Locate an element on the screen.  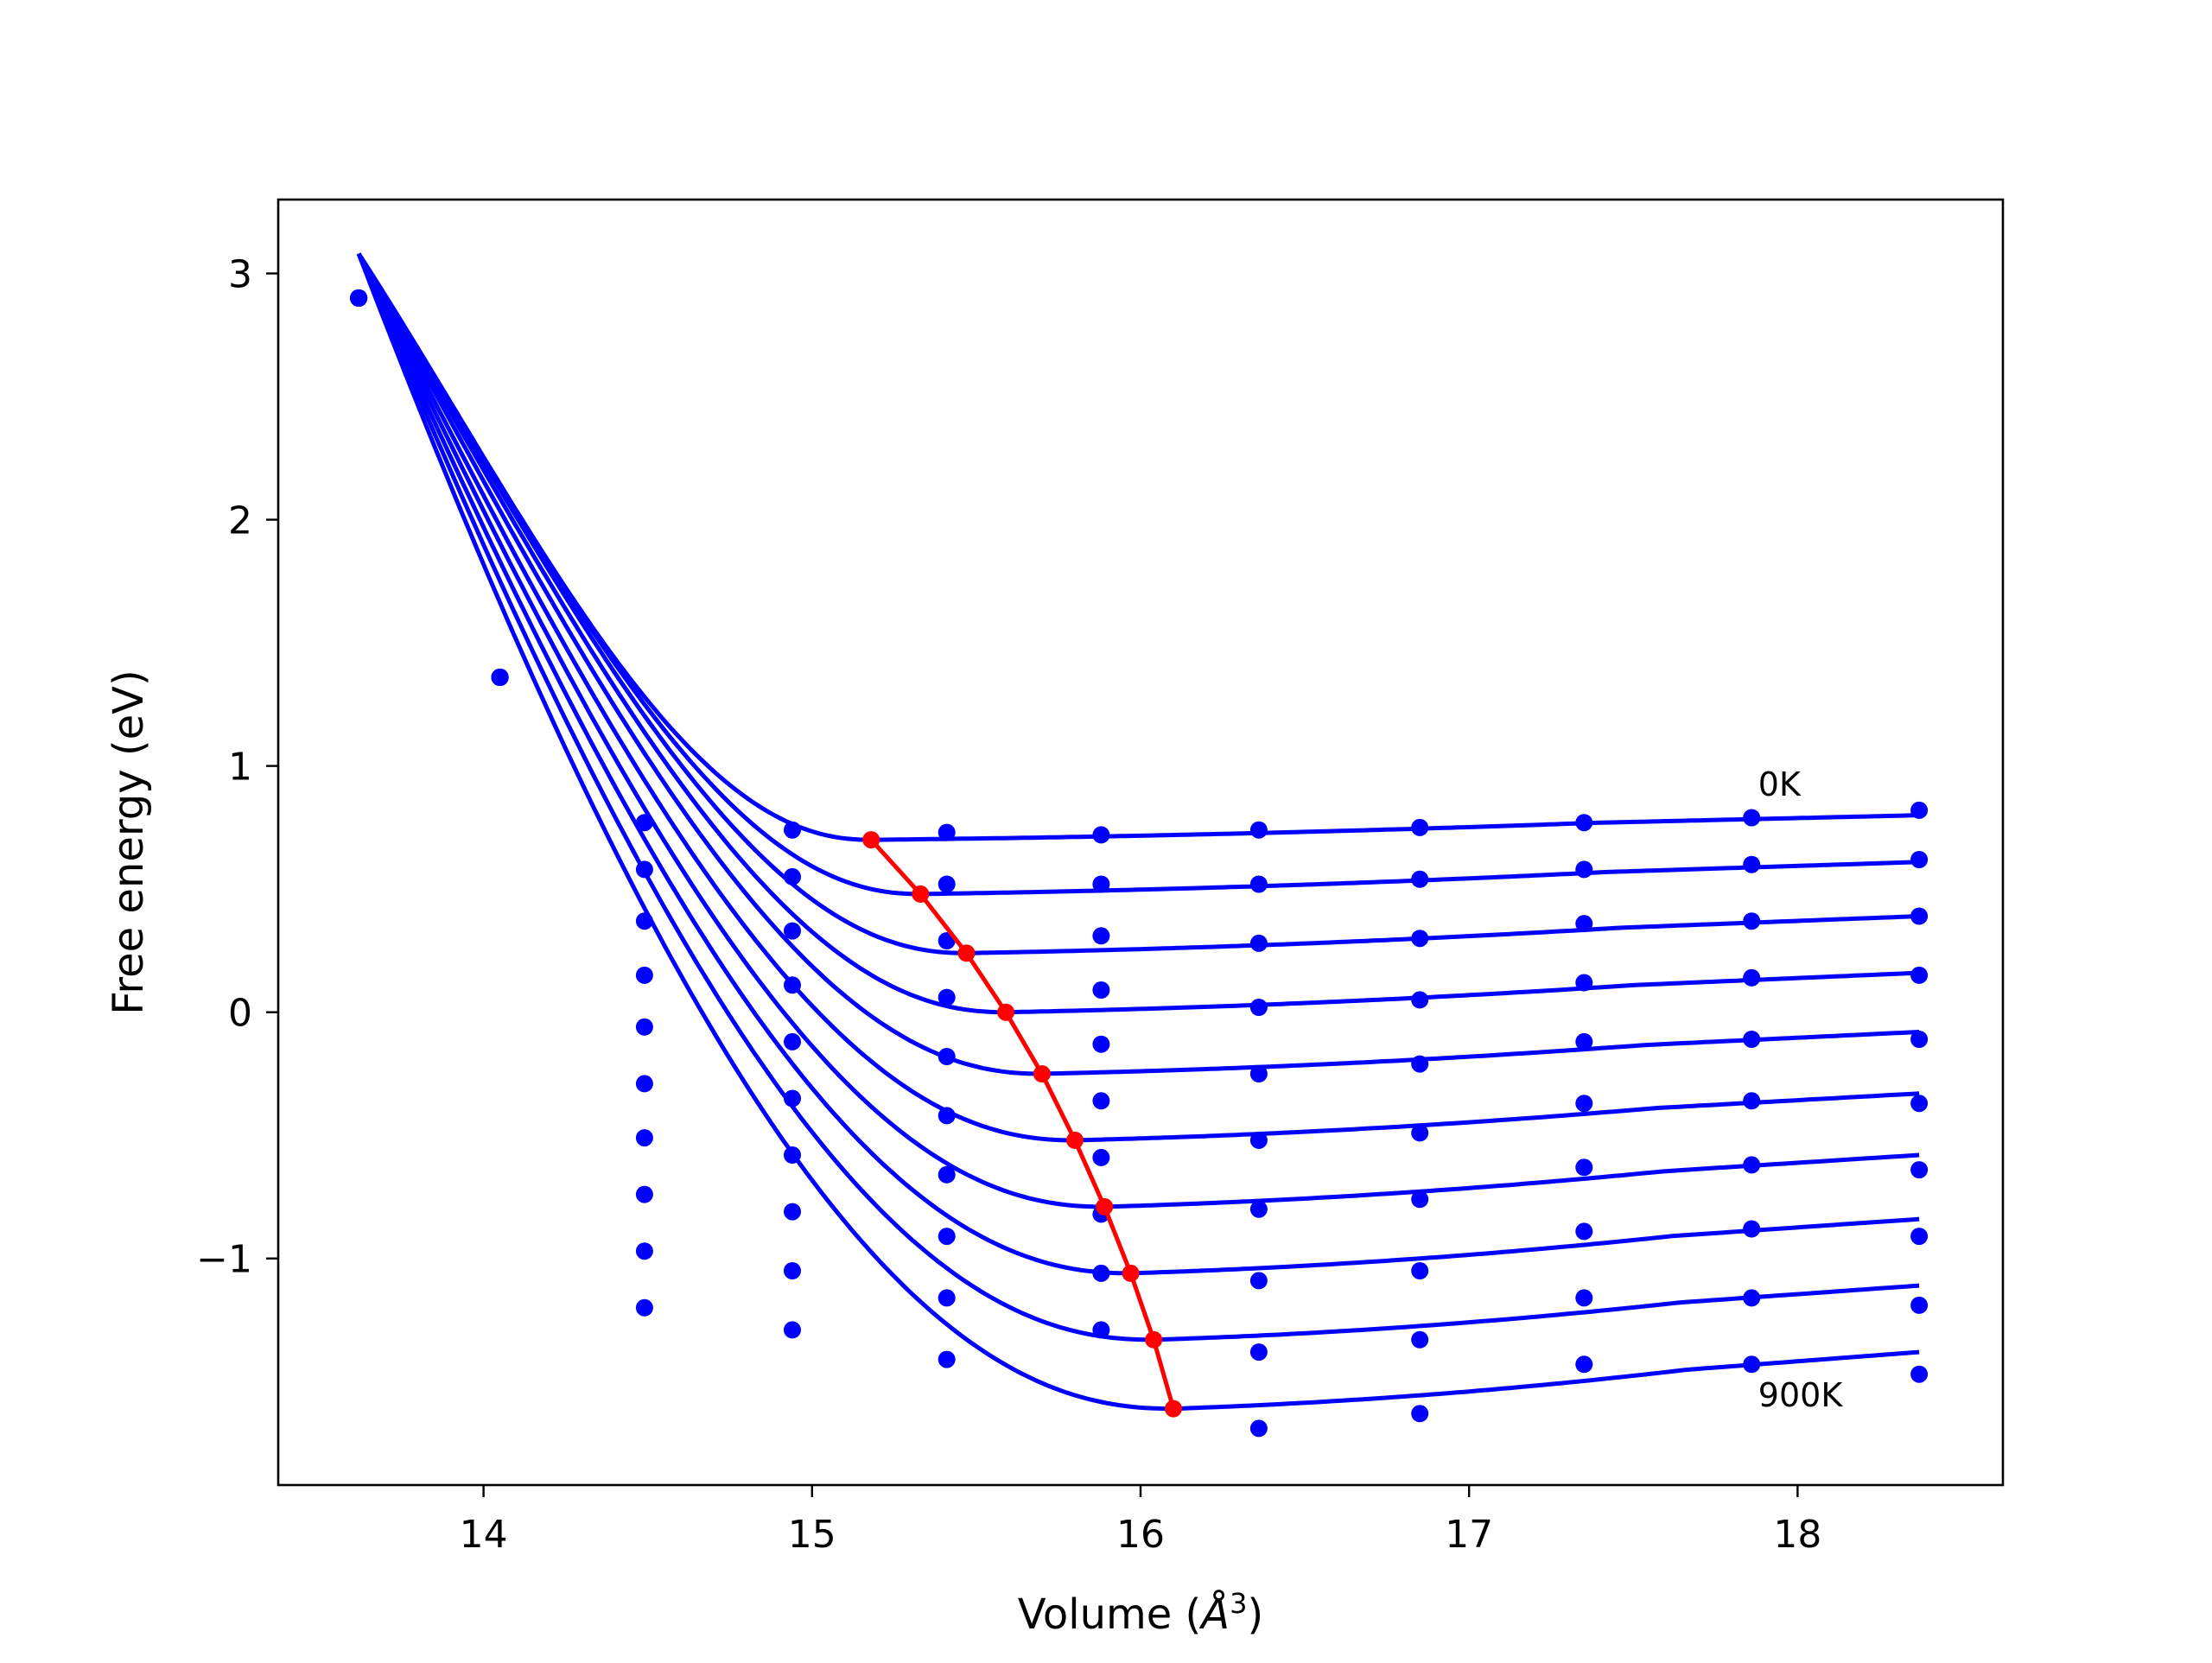
x-axis-label-prefix: Volume ( is located at coordinates (1110, 1615).